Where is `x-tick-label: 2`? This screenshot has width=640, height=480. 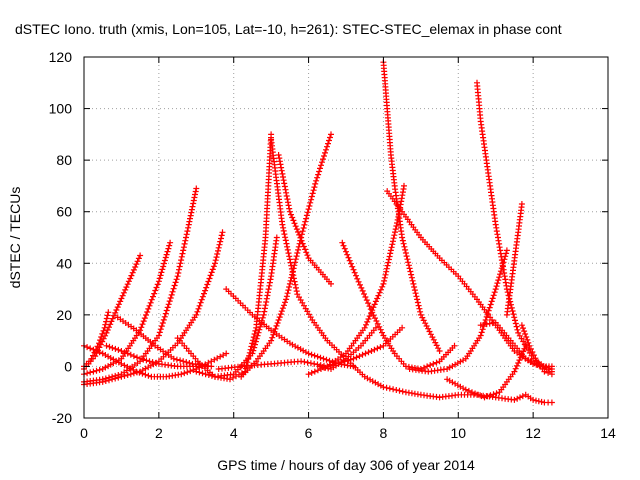 x-tick-label: 2 is located at coordinates (159, 433).